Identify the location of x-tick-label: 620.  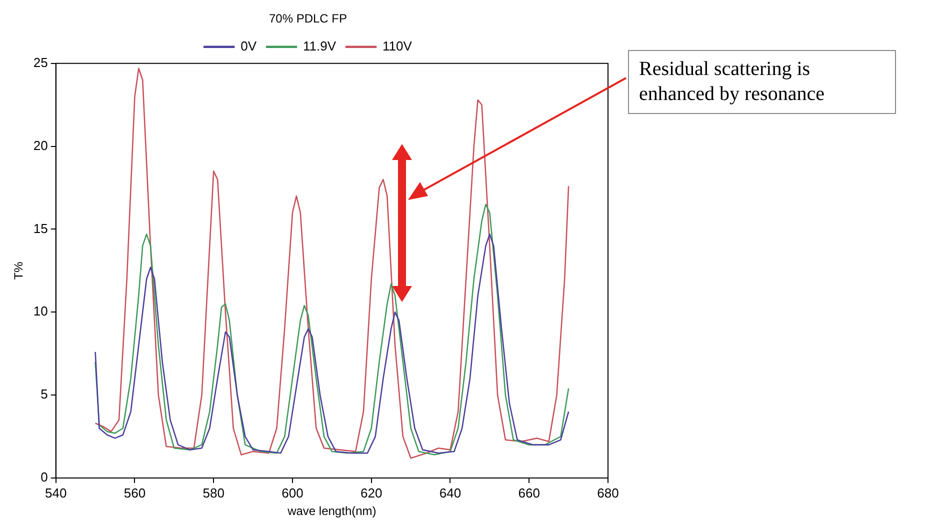
(371, 492).